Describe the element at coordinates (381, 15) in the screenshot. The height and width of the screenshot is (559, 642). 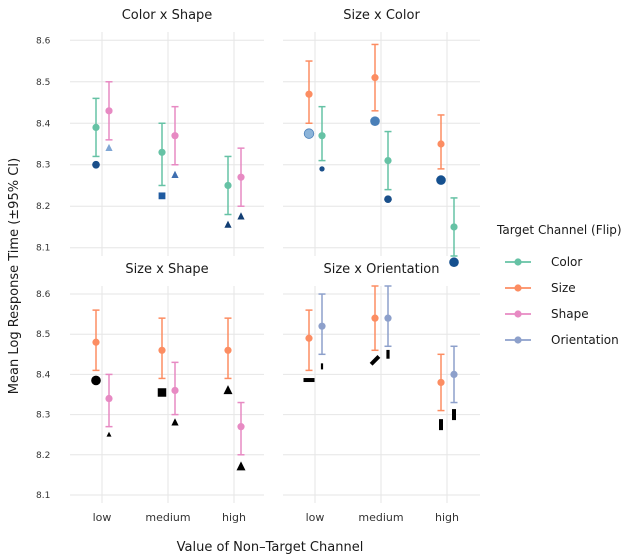
I see `panel-title: Size x Color` at that location.